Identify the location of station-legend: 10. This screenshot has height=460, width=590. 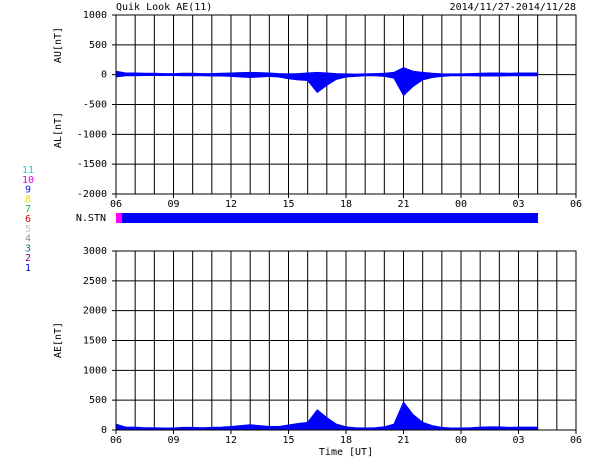
(28, 180).